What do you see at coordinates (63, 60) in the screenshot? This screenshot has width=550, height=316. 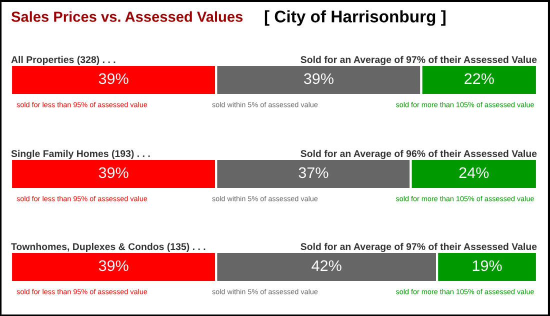 I see `chart-title: All Properties (328) . . .` at bounding box center [63, 60].